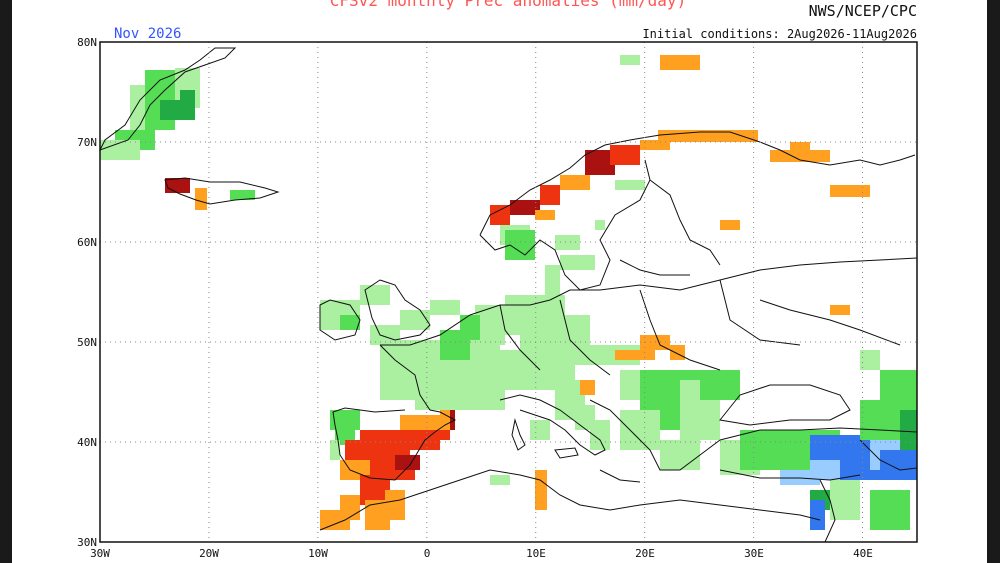 This screenshot has height=563, width=1000. Describe the element at coordinates (481, 553) in the screenshot. I see `longitude-labels: 30W 20W 10W 0 10E 20E 30E 40E` at that location.